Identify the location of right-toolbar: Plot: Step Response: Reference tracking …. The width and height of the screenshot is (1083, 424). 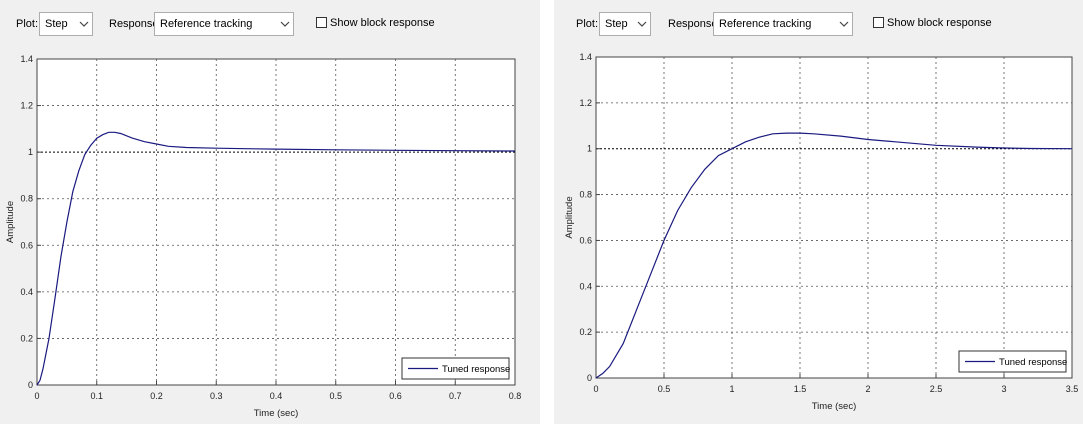
(818, 25).